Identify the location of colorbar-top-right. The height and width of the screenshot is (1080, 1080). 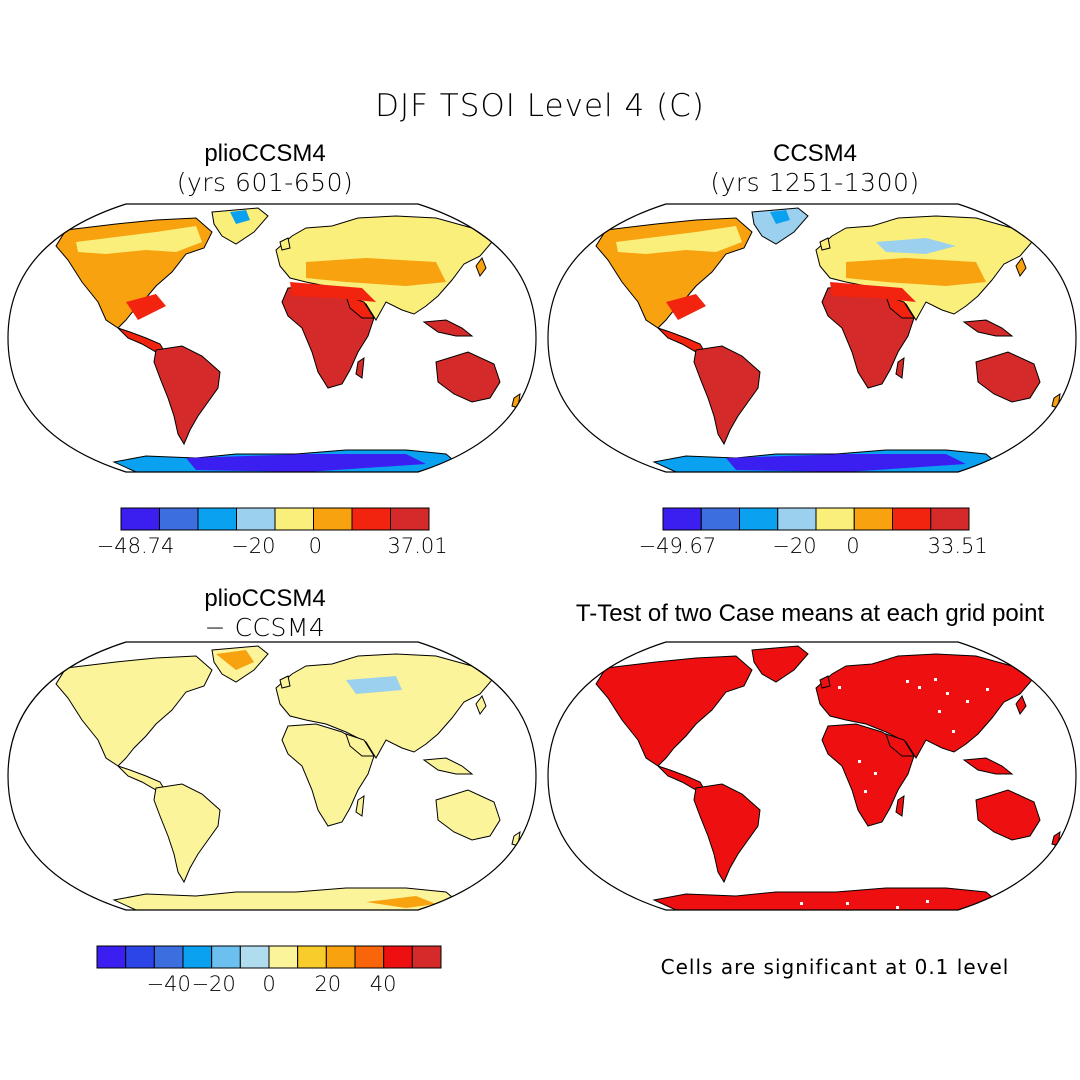
(816, 519).